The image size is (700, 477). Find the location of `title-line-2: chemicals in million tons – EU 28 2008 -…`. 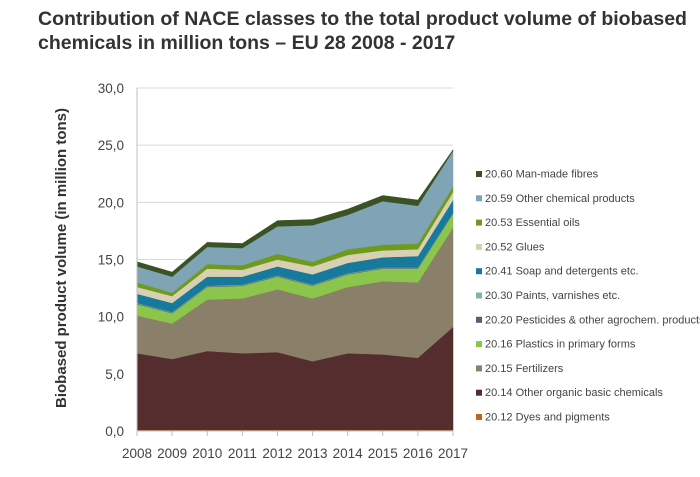

title-line-2: chemicals in million tons – EU 28 2008 -… is located at coordinates (247, 43).